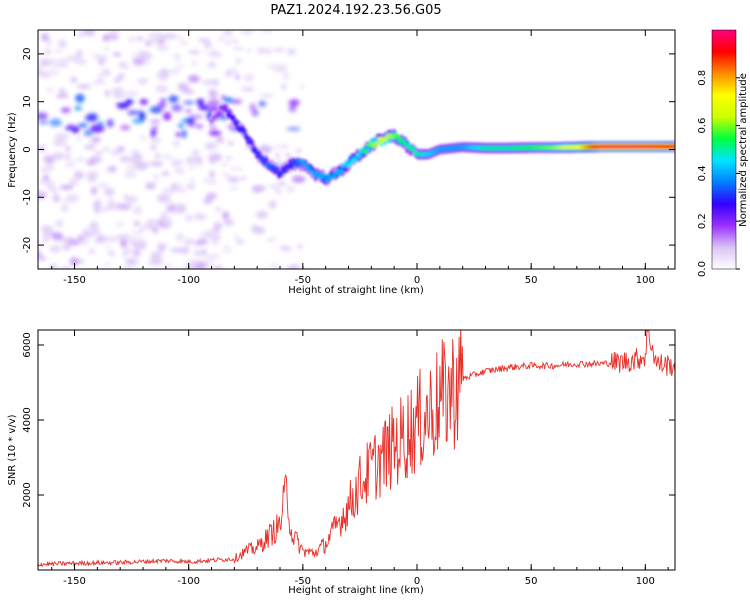 The height and width of the screenshot is (600, 750). What do you see at coordinates (12, 150) in the screenshot?
I see `heatmap-y-label: Frequency (Hz)` at bounding box center [12, 150].